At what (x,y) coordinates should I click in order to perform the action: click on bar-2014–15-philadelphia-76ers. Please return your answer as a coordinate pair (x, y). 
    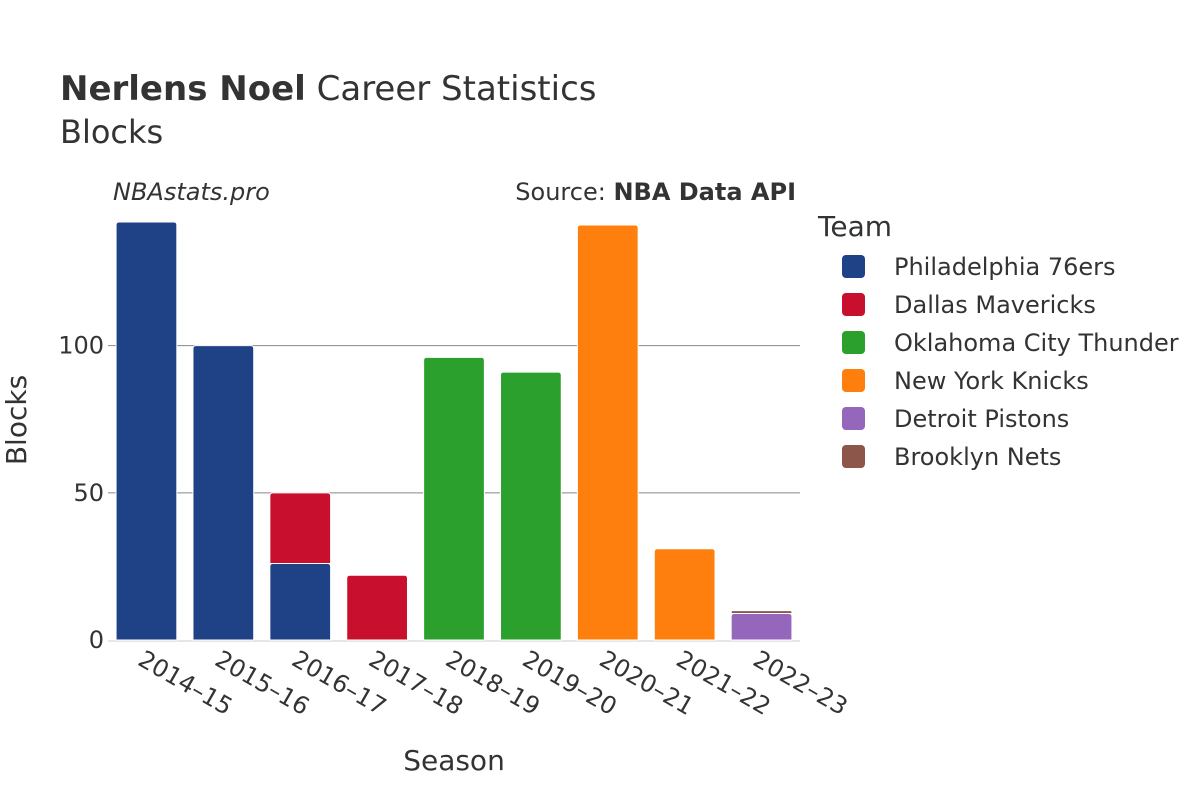
    Looking at the image, I should click on (146, 431).